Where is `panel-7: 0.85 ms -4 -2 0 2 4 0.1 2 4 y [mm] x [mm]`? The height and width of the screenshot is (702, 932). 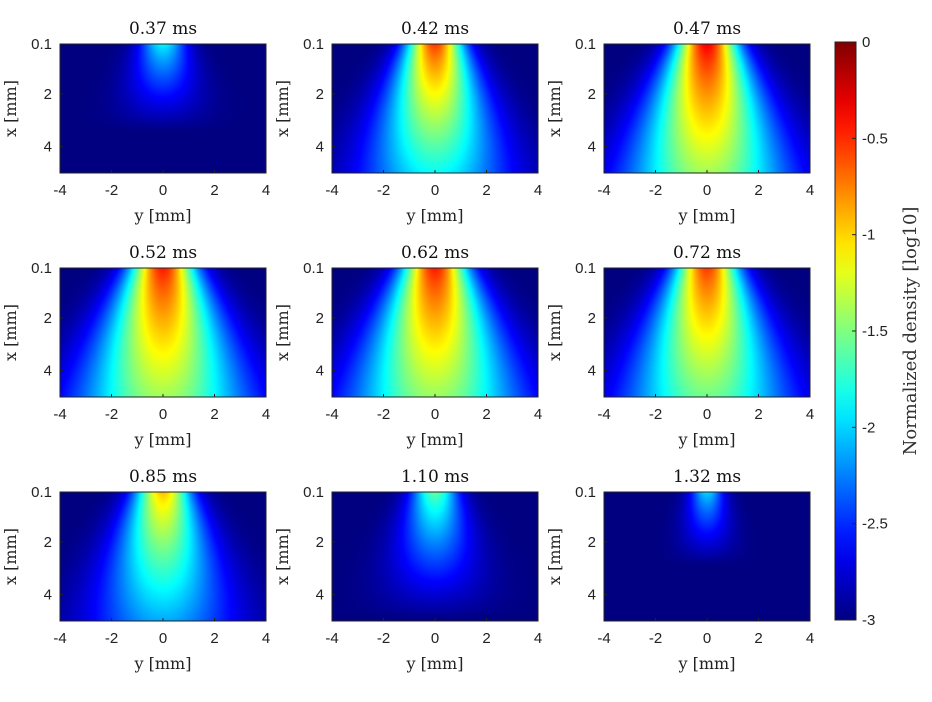
panel-7: 0.85 ms -4 -2 0 2 4 0.1 2 4 y [mm] x [mm] is located at coordinates (135, 570).